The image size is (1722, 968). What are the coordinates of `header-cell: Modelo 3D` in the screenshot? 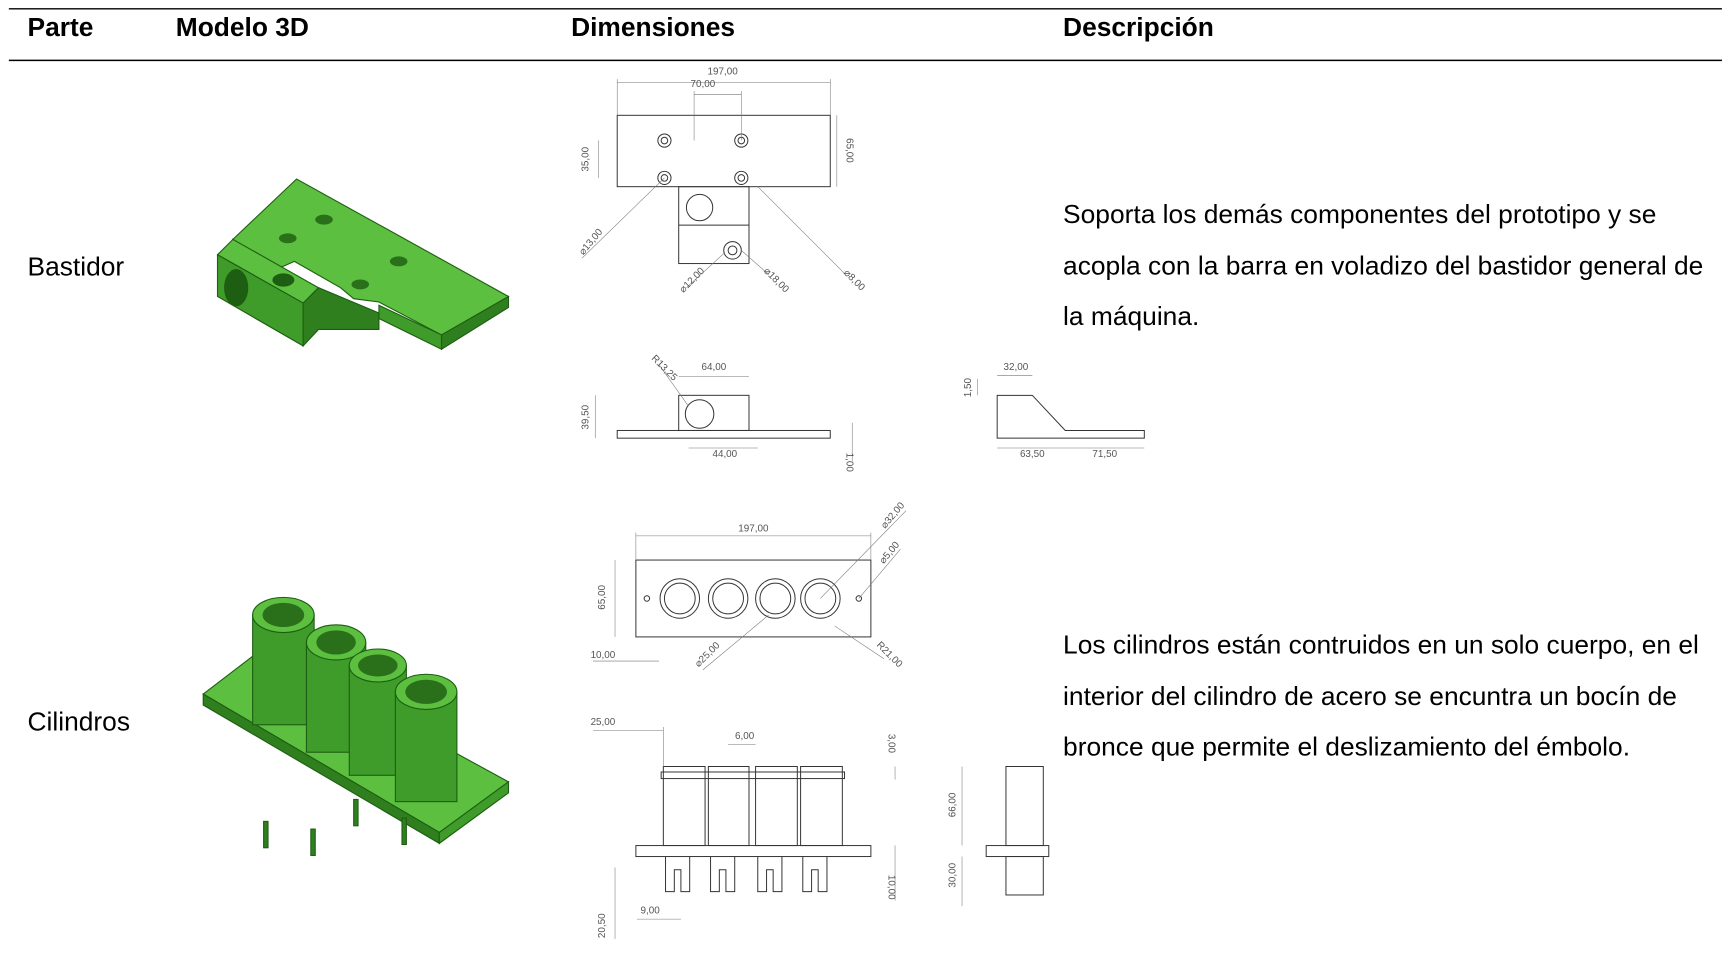 It's located at (242, 27).